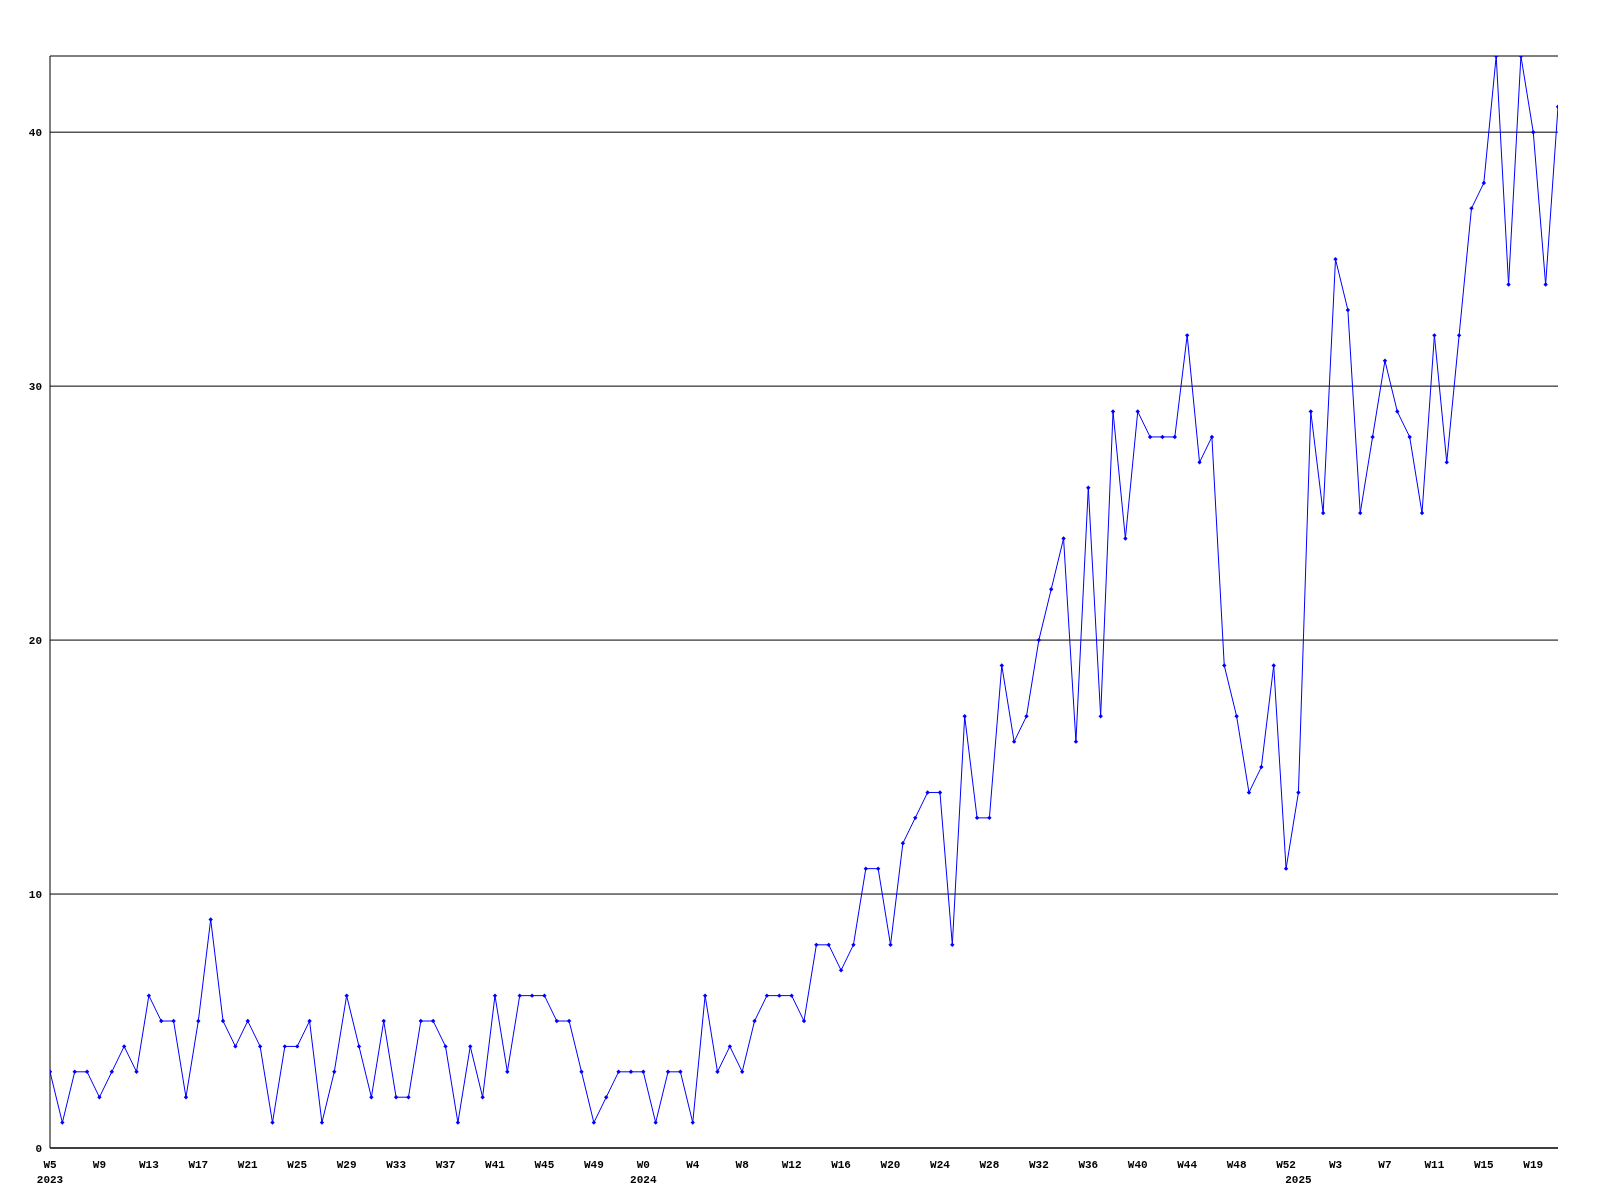 This screenshot has width=1600, height=1200. I want to click on x-tick-label: W40, so click(1137, 1165).